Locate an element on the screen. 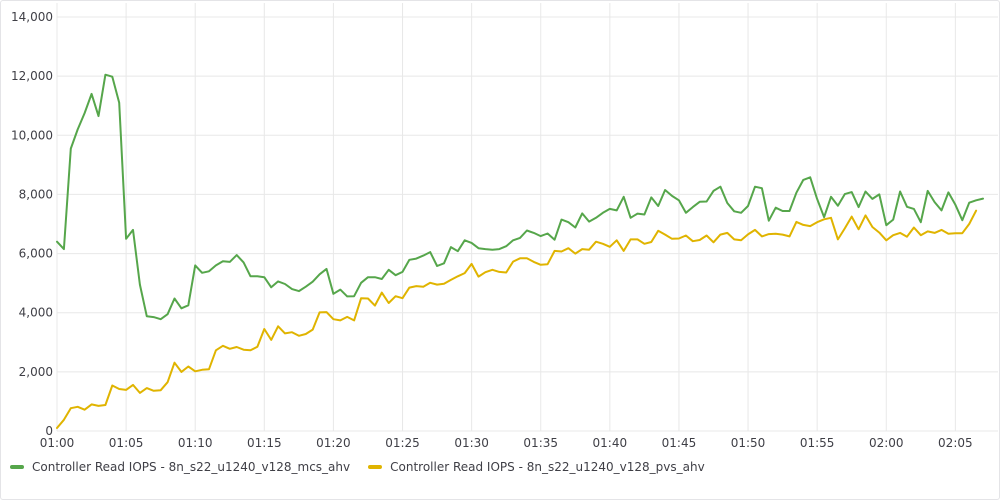 The width and height of the screenshot is (1000, 500). y-tick-label: 0 is located at coordinates (49, 431).